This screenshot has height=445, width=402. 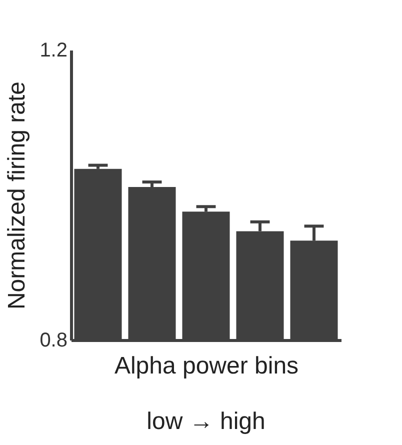 I want to click on y-tick-label: 1.2, so click(x=54, y=51).